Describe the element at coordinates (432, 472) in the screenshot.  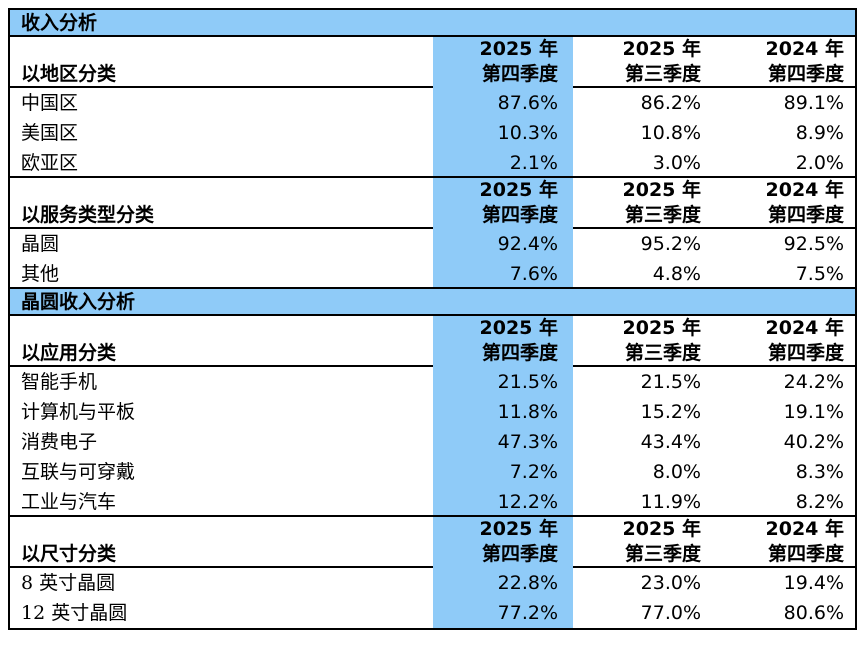
I see `table-row: 互联与可穿戴 7.2% 8.0% 8.3%` at that location.